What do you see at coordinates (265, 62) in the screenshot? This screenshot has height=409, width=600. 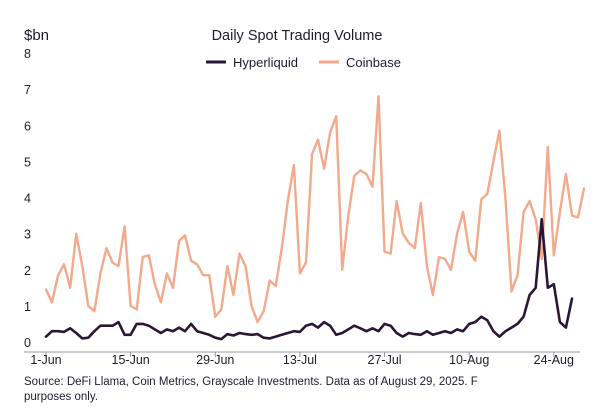 I see `legend-label-hyperliquid: Hyperliquid` at bounding box center [265, 62].